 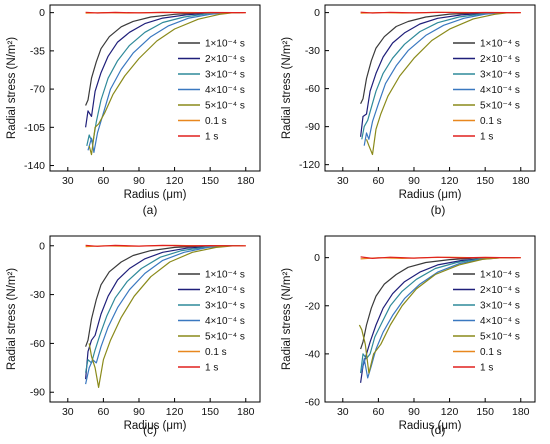 What do you see at coordinates (34, 128) in the screenshot?
I see `y-tick-label: -105` at bounding box center [34, 128].